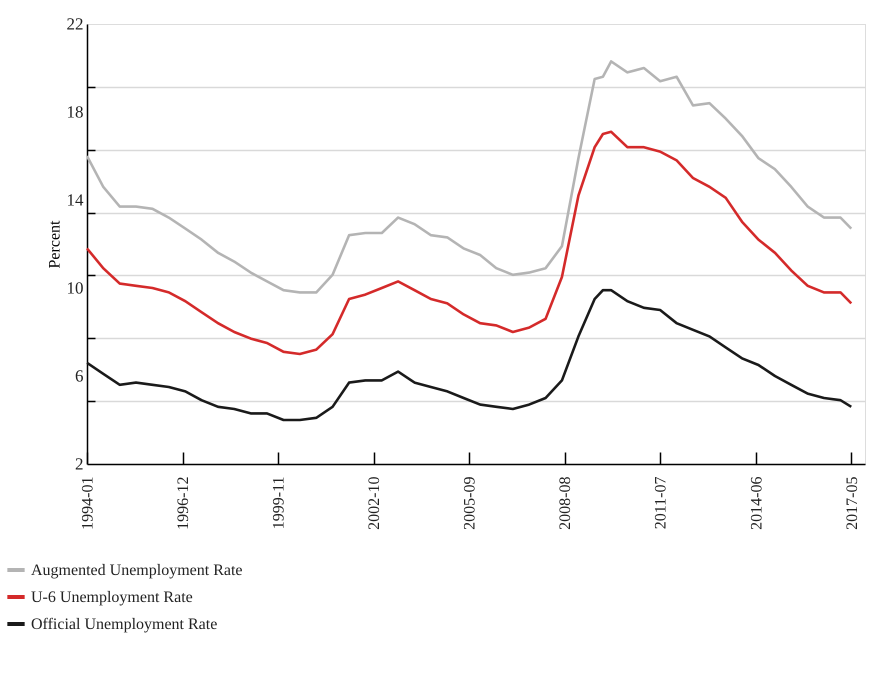  What do you see at coordinates (183, 503) in the screenshot?
I see `x-tick-label: 1996-12` at bounding box center [183, 503].